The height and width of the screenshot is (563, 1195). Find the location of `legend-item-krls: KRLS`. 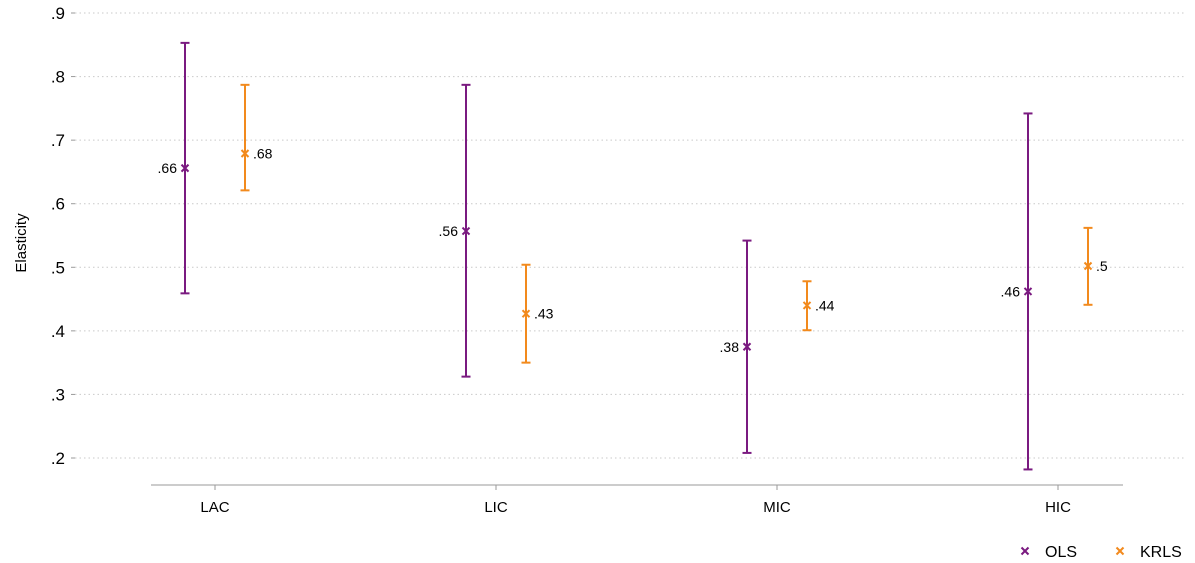

legend-item-krls: KRLS is located at coordinates (1148, 552).